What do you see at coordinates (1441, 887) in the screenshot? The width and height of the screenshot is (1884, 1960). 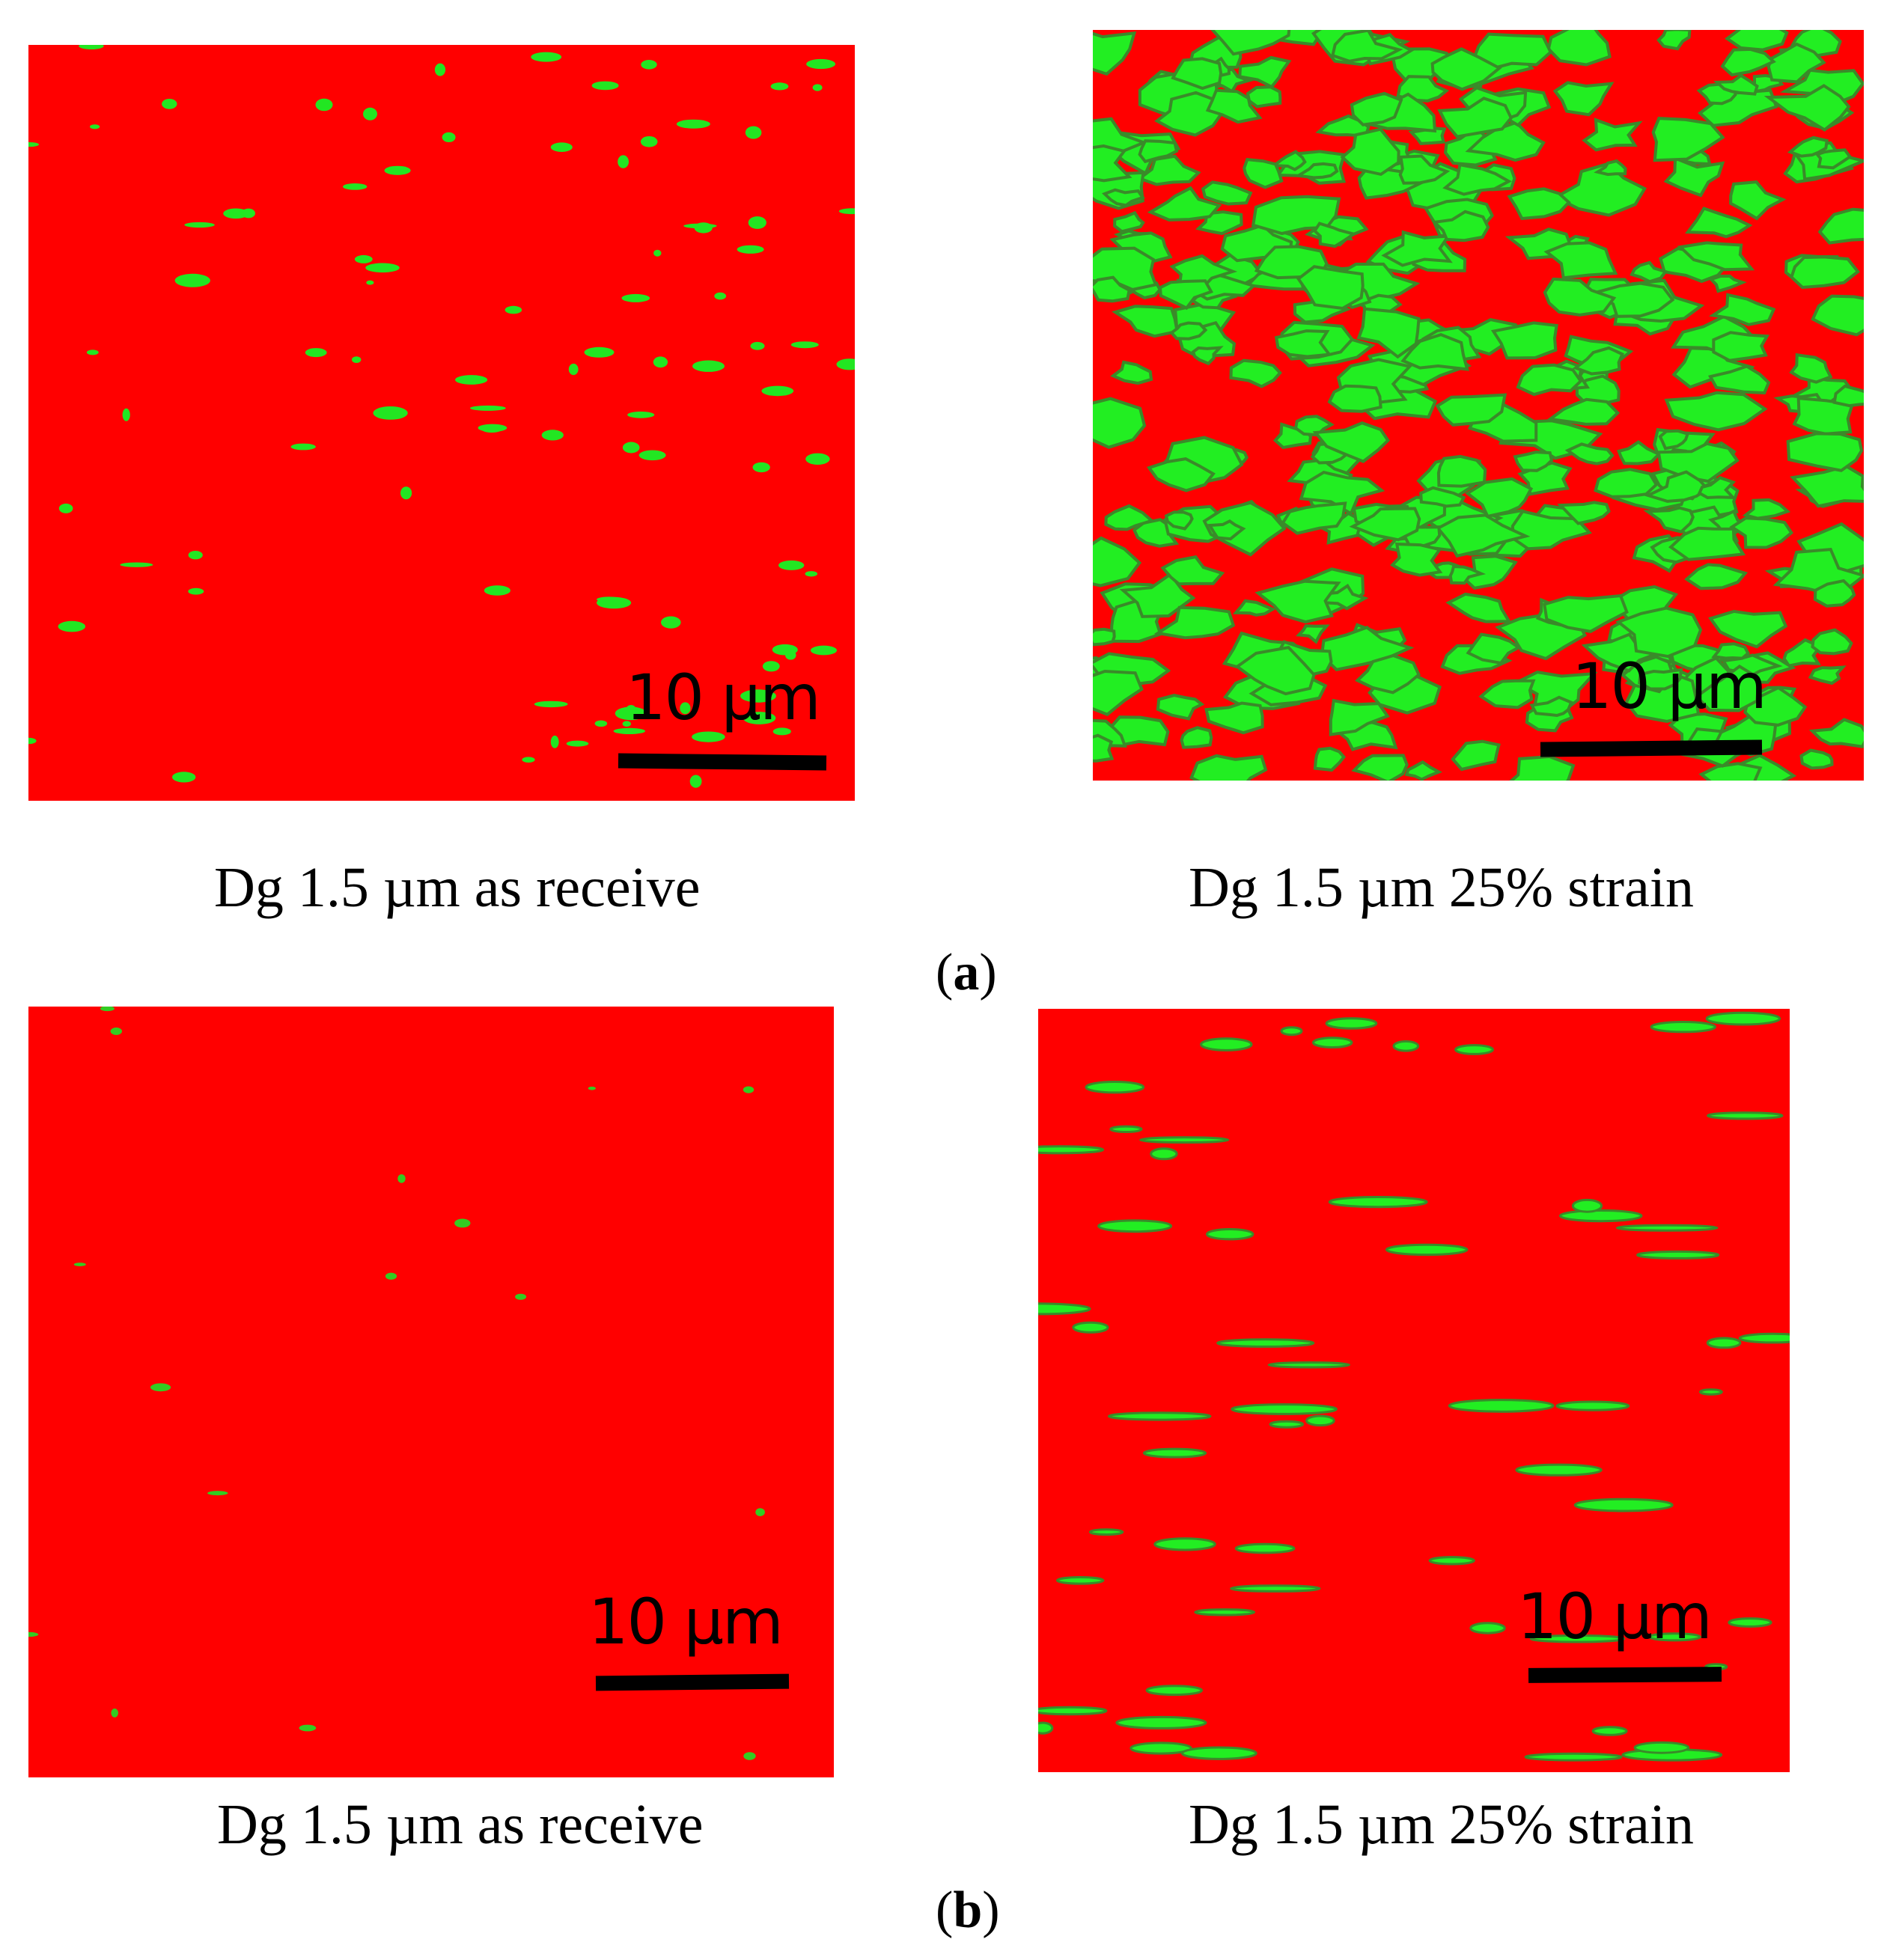 I see `caption-a-right: Dg 1.5 µm 25% strain` at bounding box center [1441, 887].